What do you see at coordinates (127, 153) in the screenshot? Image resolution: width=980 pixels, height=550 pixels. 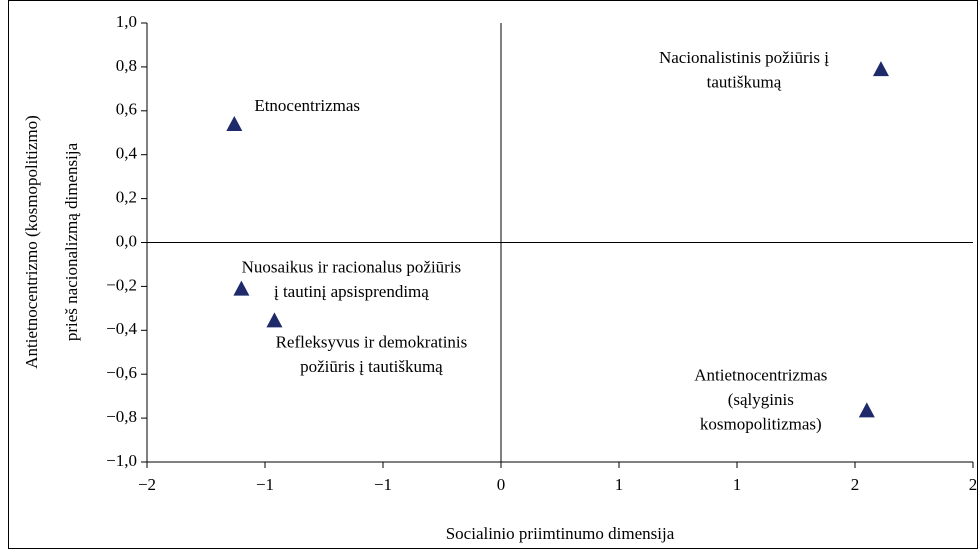 I see `y-tick-label: 0,4` at bounding box center [127, 153].